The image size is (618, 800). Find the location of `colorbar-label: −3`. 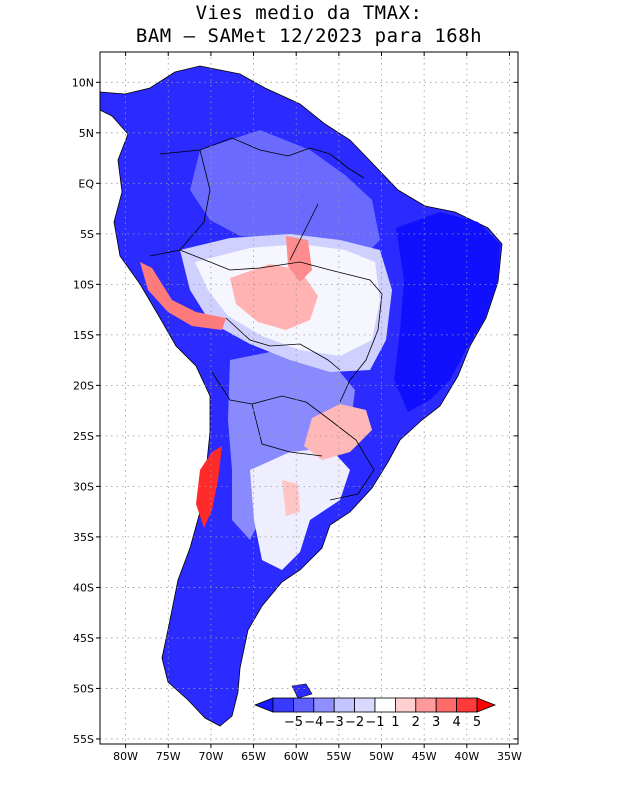

colorbar-label: −3 is located at coordinates (334, 722).